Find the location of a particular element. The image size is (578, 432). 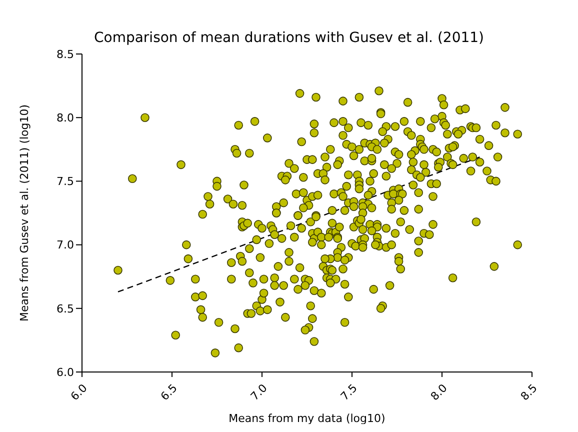

x-tick-label: 7.0 is located at coordinates (259, 393).